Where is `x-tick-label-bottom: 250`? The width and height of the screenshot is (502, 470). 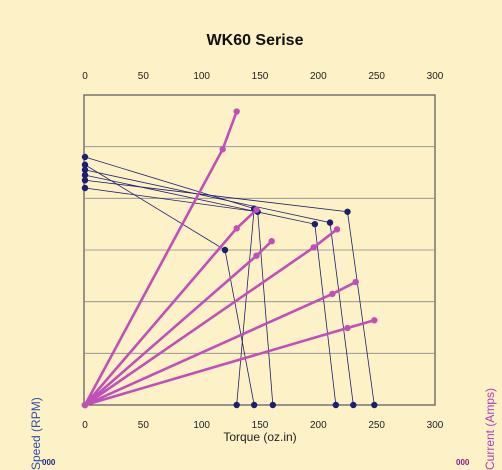 x-tick-label-bottom: 250 is located at coordinates (376, 425).